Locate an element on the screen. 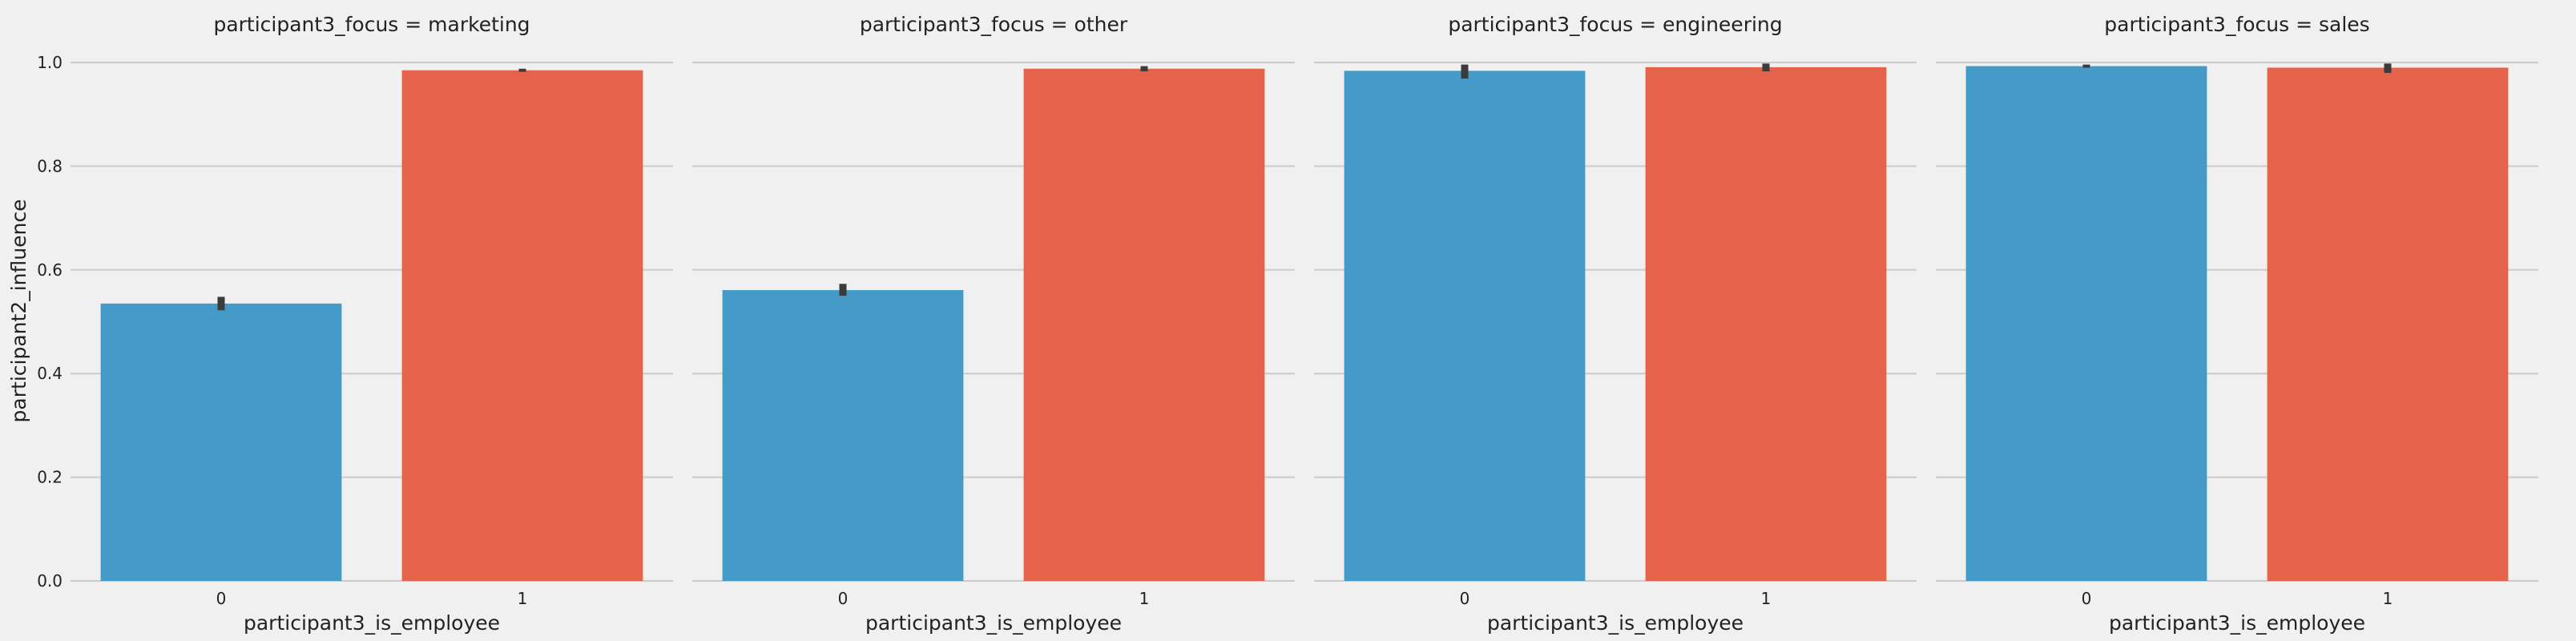 Image resolution: width=2576 pixels, height=641 pixels. facet-title: participant3_focus = engineering is located at coordinates (1615, 24).